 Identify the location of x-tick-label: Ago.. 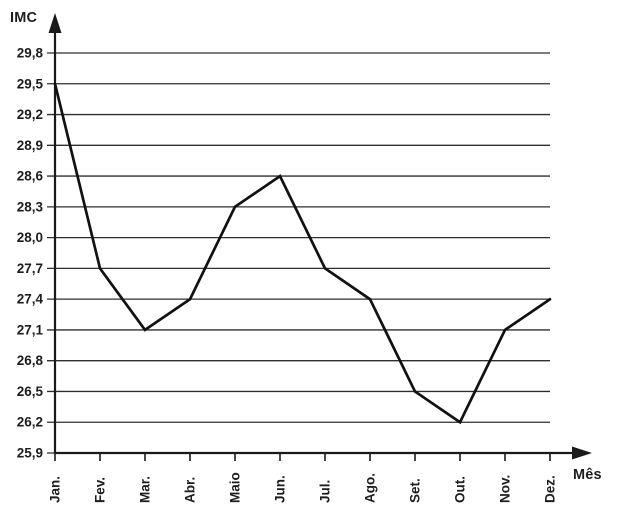
(370, 488).